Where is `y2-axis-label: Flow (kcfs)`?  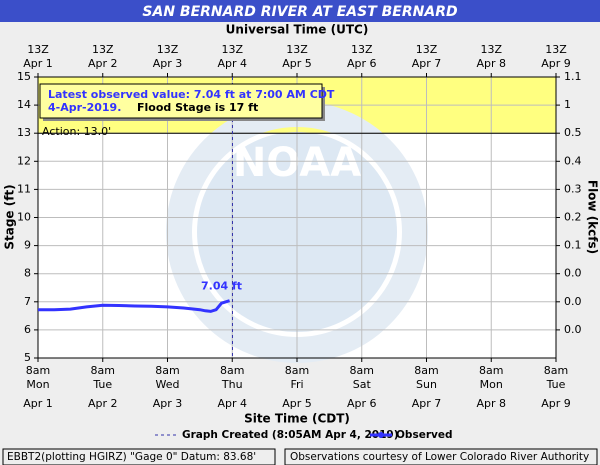
y2-axis-label: Flow (kcfs) is located at coordinates (593, 217).